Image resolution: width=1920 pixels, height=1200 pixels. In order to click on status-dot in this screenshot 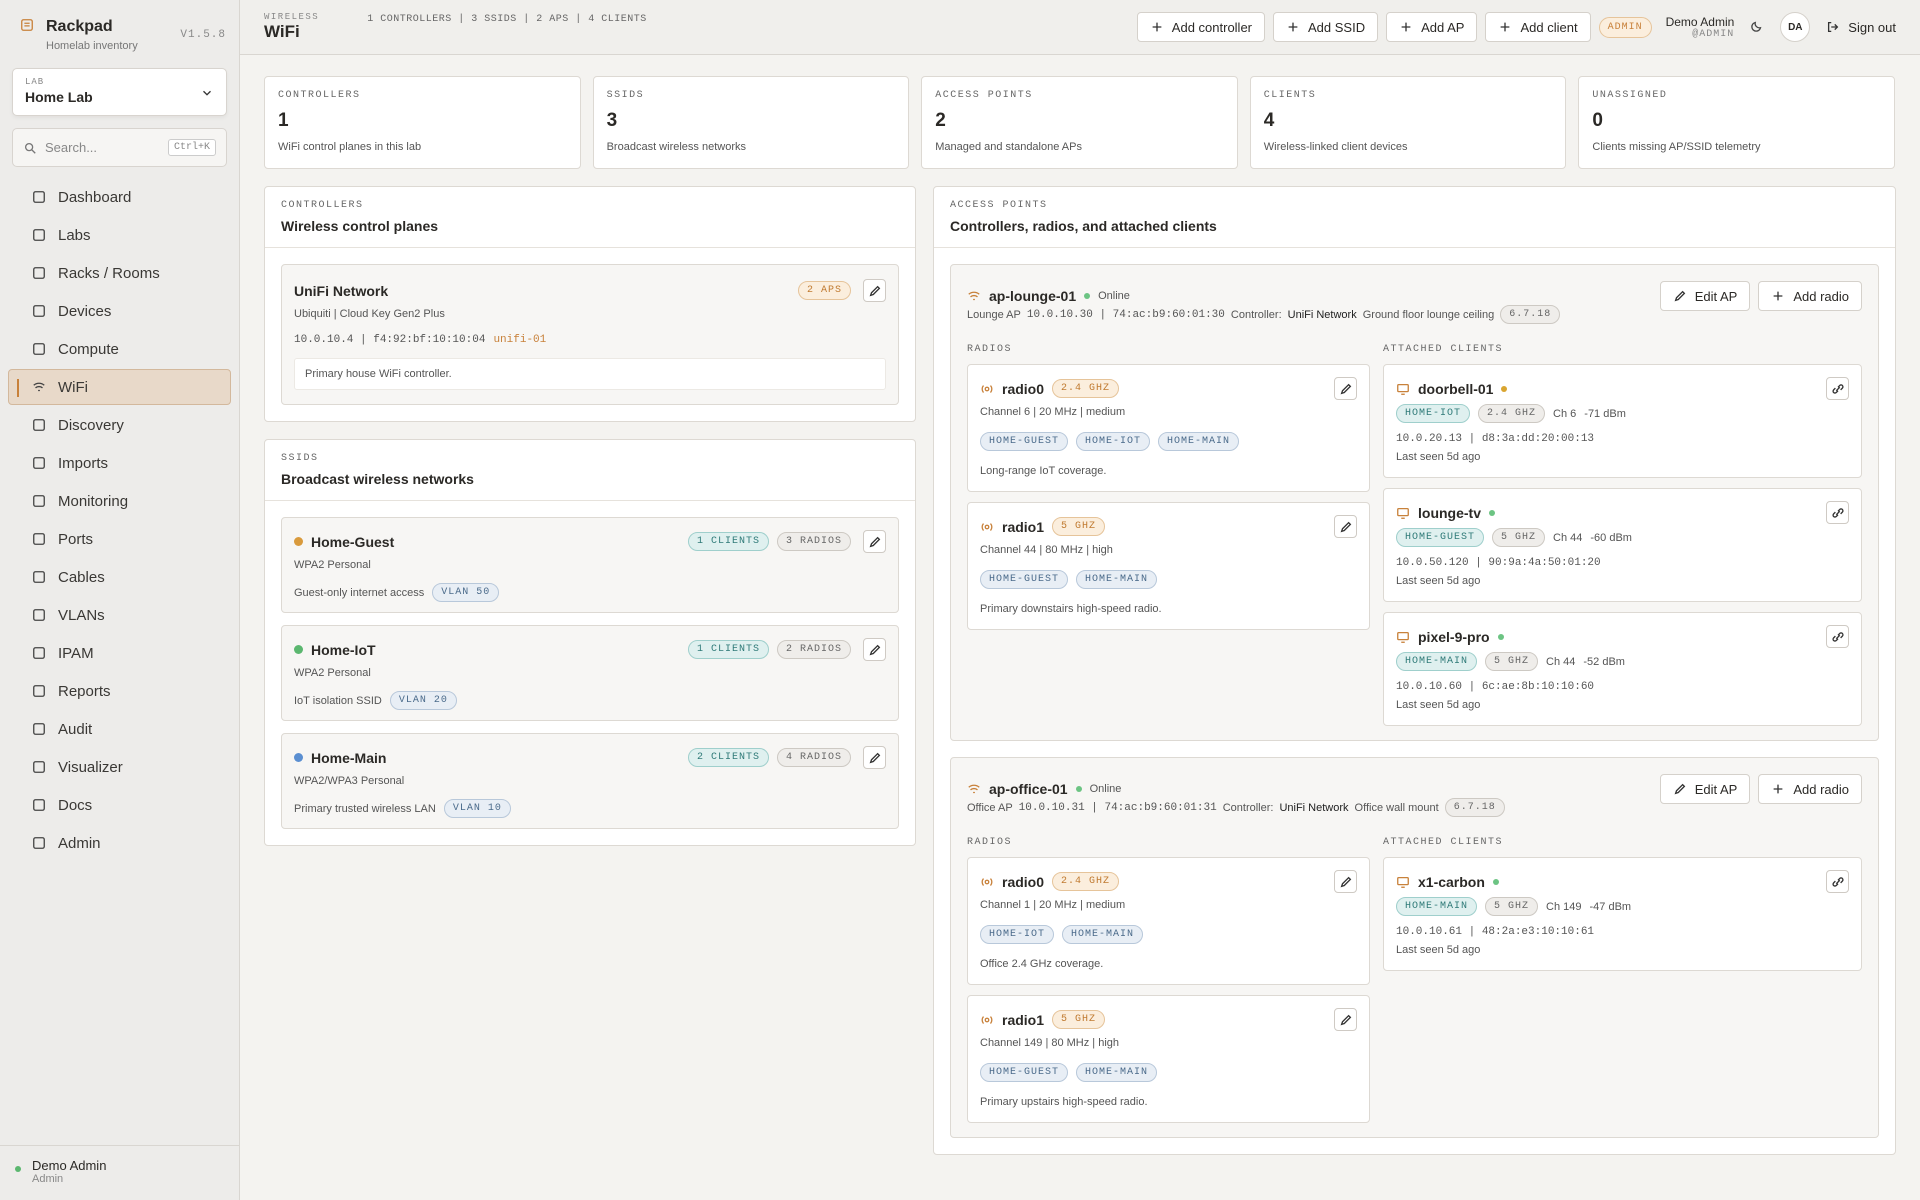, I will do `click(1078, 789)`.